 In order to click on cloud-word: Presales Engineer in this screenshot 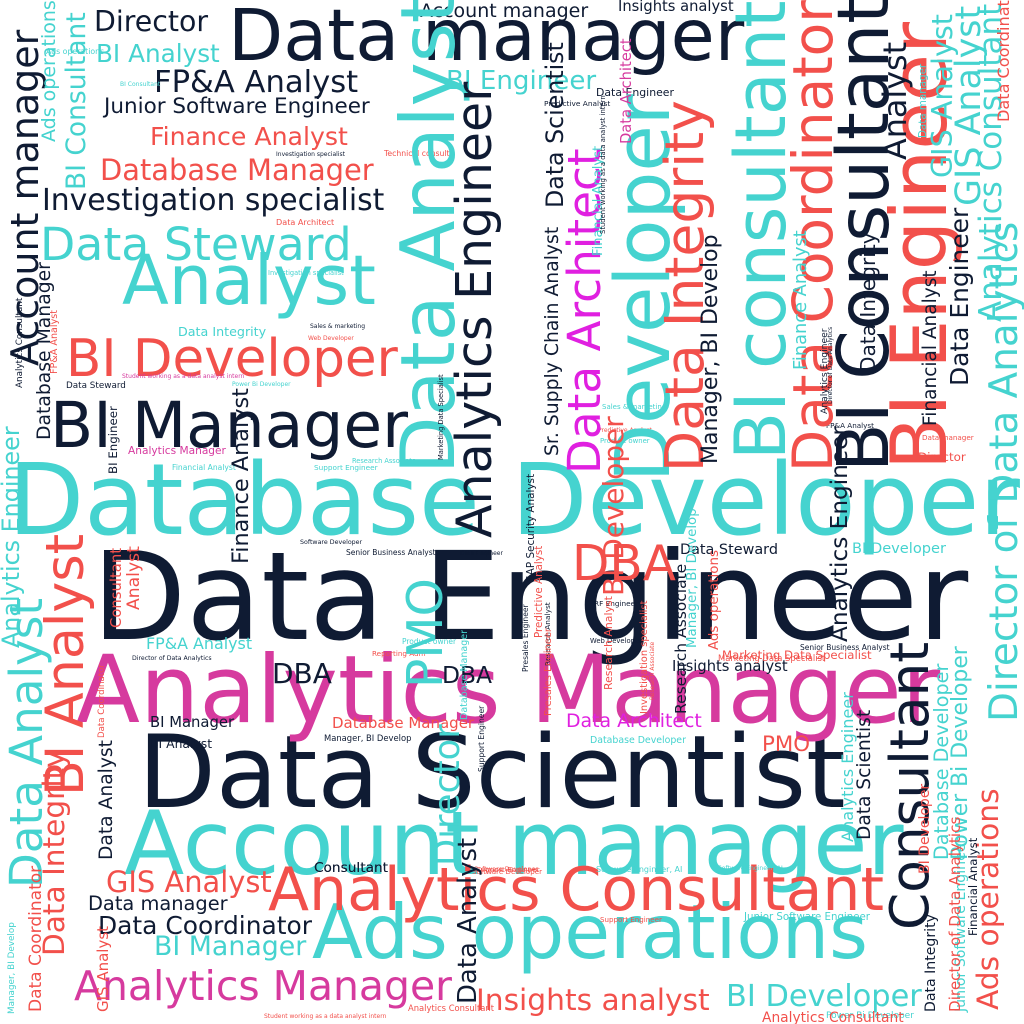, I will do `click(525, 638)`.